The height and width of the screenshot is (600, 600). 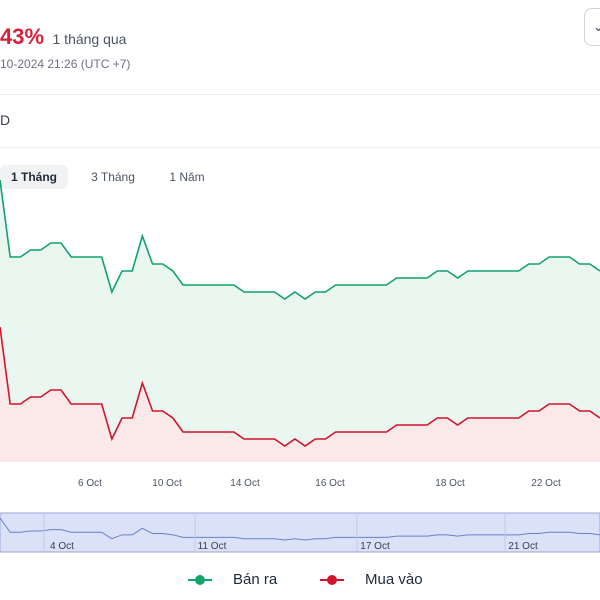 I want to click on x-tick-label: 6 Oct, so click(x=90, y=483).